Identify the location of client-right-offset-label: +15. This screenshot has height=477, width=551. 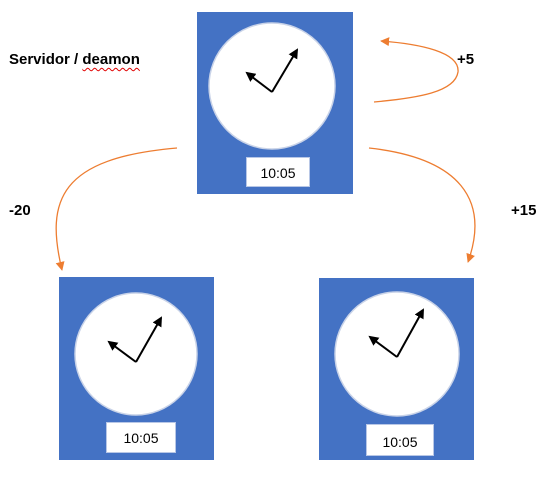
(524, 210).